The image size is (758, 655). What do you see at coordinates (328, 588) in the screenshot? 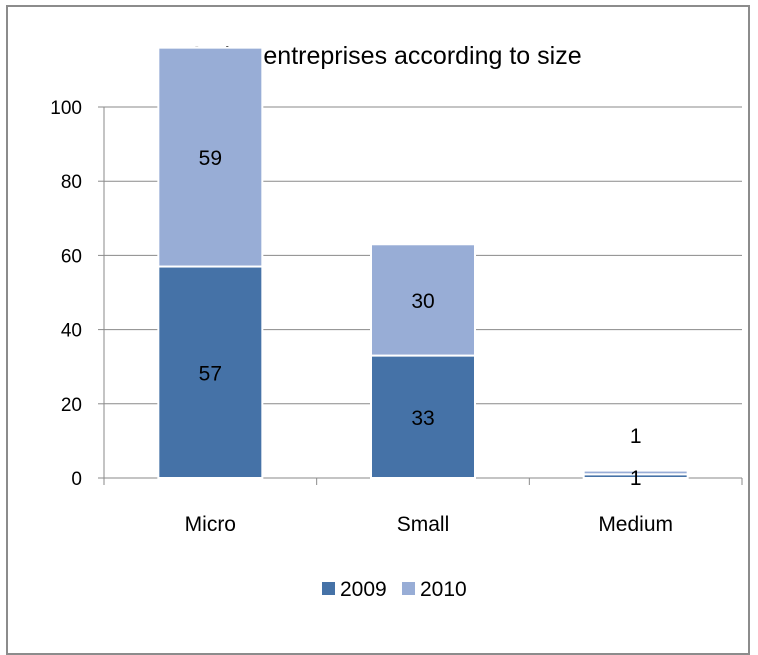
I see `legend-swatch-2009` at bounding box center [328, 588].